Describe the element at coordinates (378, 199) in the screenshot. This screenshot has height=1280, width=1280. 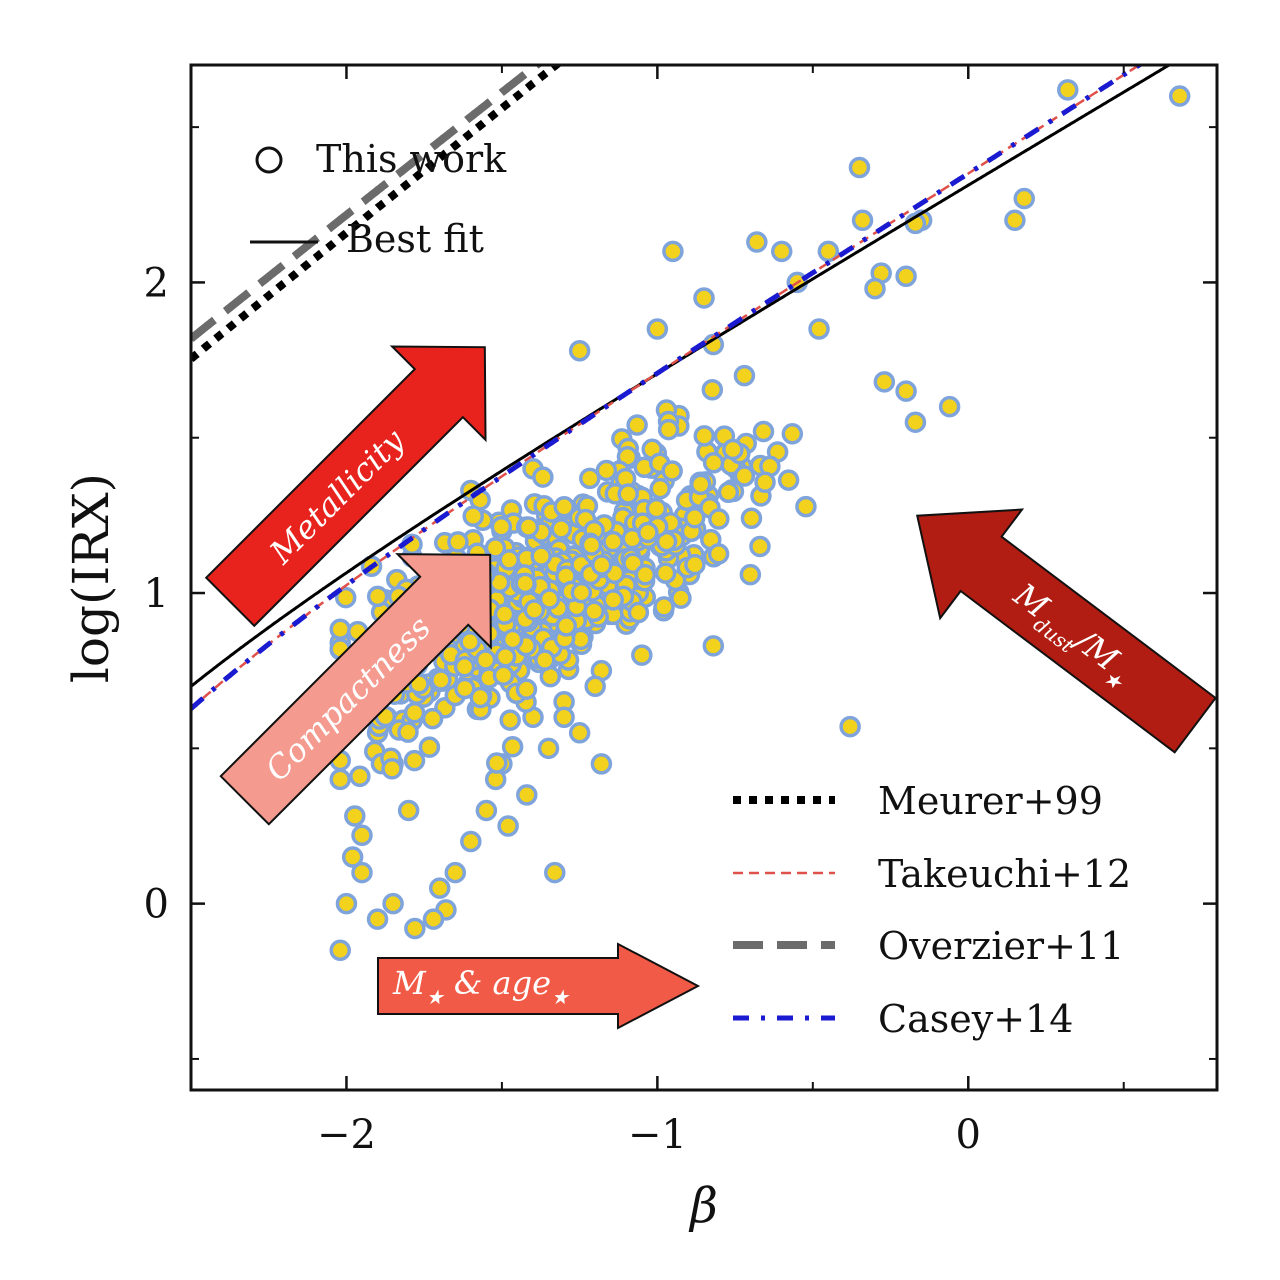
I see `legend-upper: This work Best fit` at that location.